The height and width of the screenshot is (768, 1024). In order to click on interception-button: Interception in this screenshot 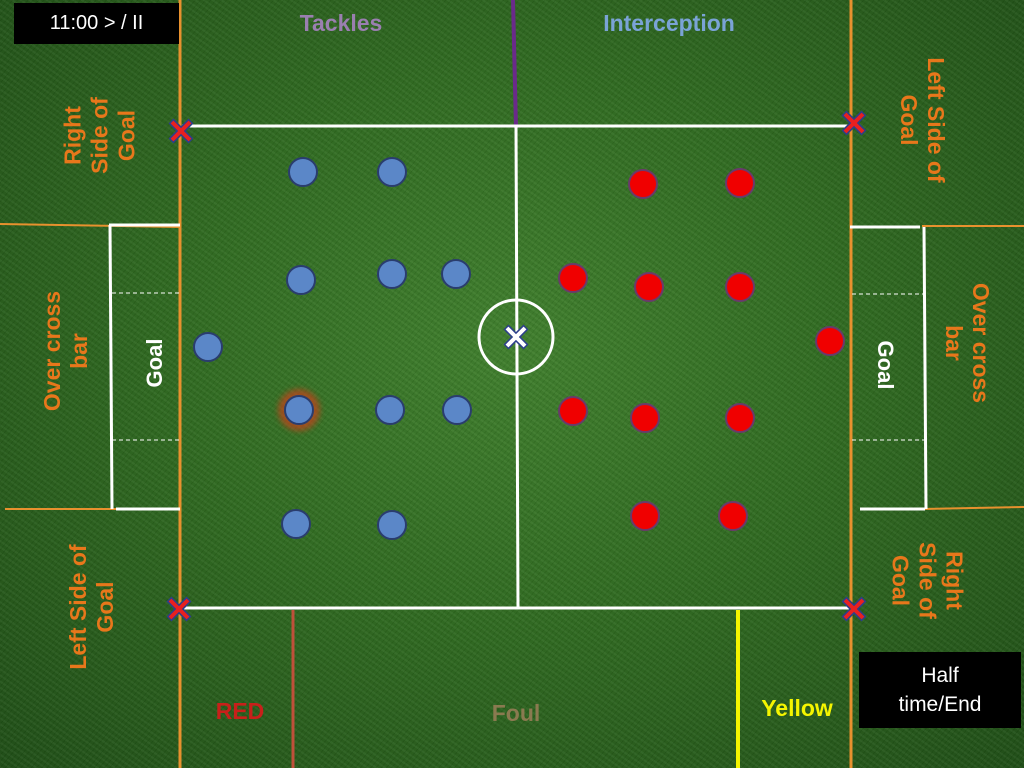, I will do `click(669, 23)`.